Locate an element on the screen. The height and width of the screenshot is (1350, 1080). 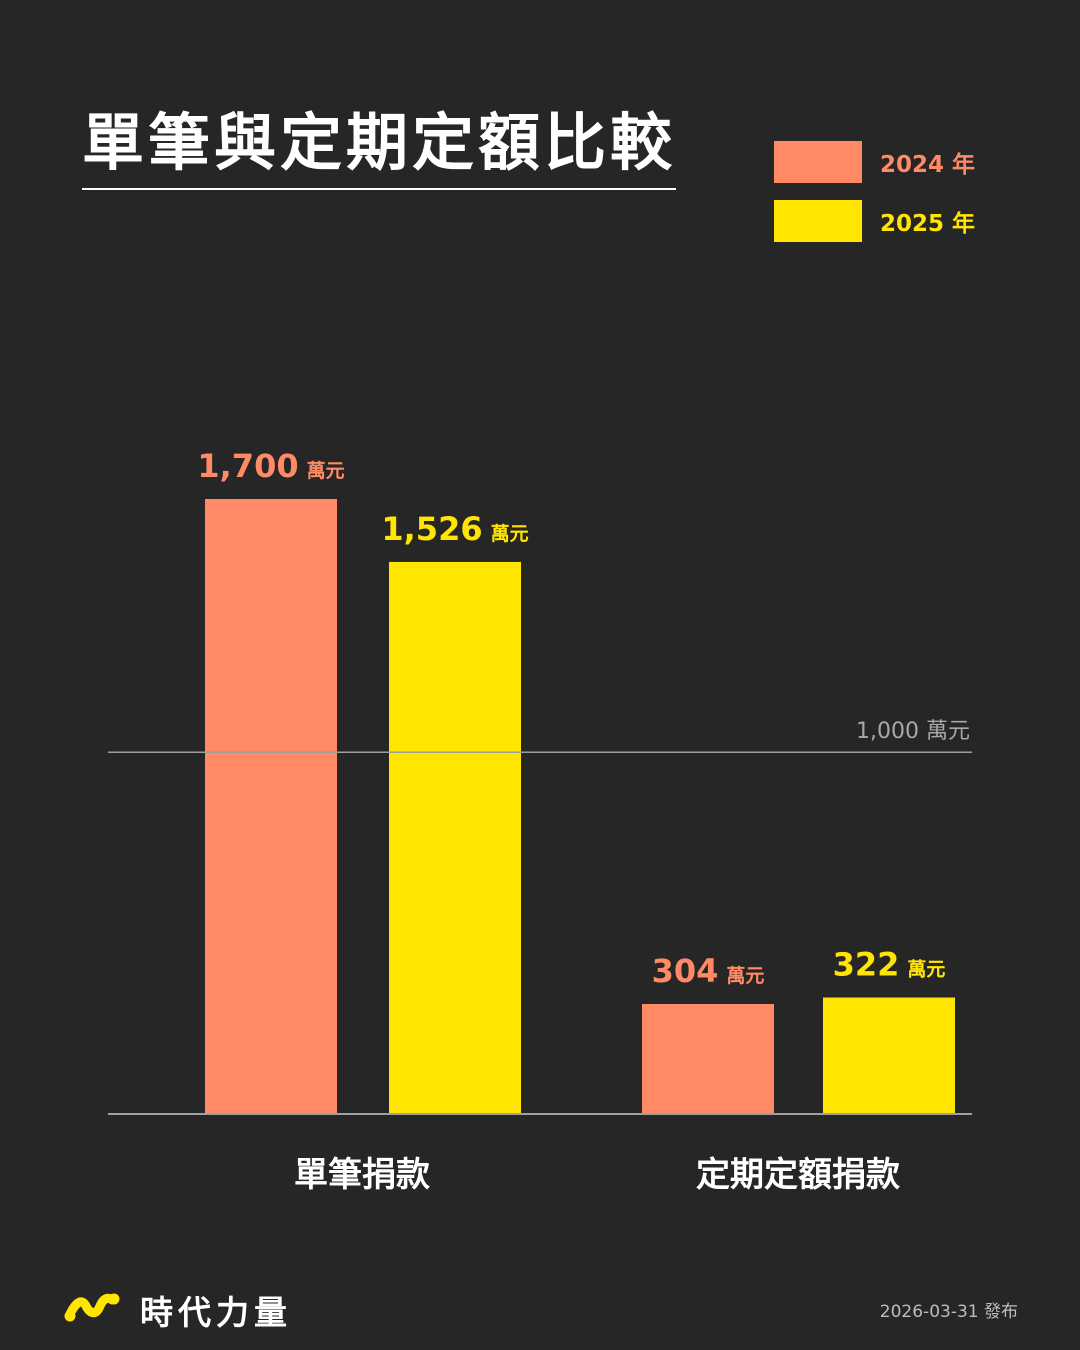
value-number: 322 is located at coordinates (866, 965).